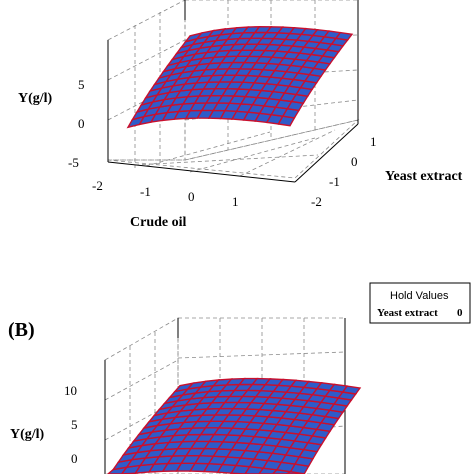 This screenshot has height=474, width=474. What do you see at coordinates (334, 181) in the screenshot?
I see `panel-a-y-tick-minus1: -1` at bounding box center [334, 181].